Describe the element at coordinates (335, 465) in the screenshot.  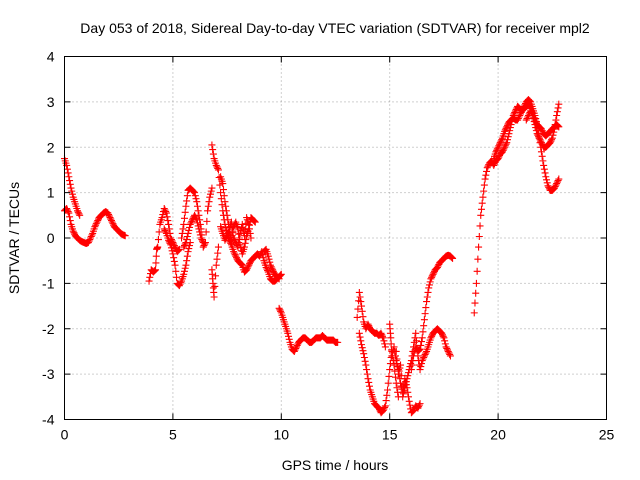
I see `x-axis-label: GPS time / hours` at that location.